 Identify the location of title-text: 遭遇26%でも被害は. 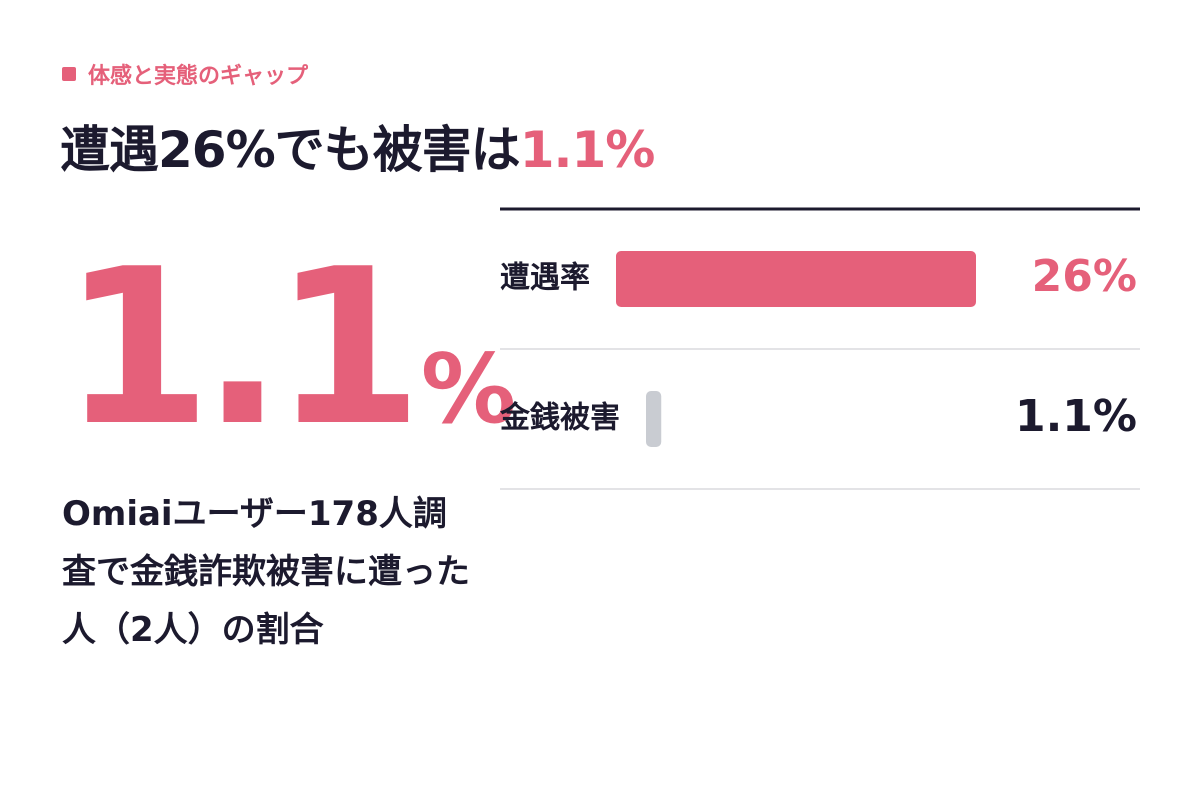
(290, 150).